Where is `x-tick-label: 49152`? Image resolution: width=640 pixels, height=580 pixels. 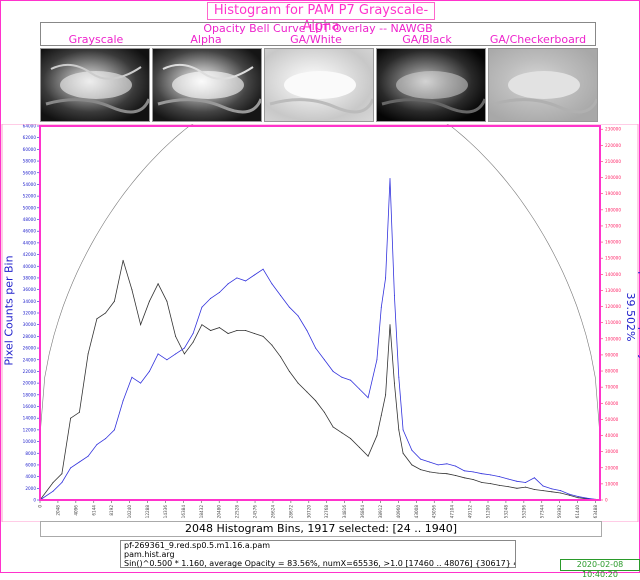
x-tick-label: 49152 is located at coordinates (470, 512).